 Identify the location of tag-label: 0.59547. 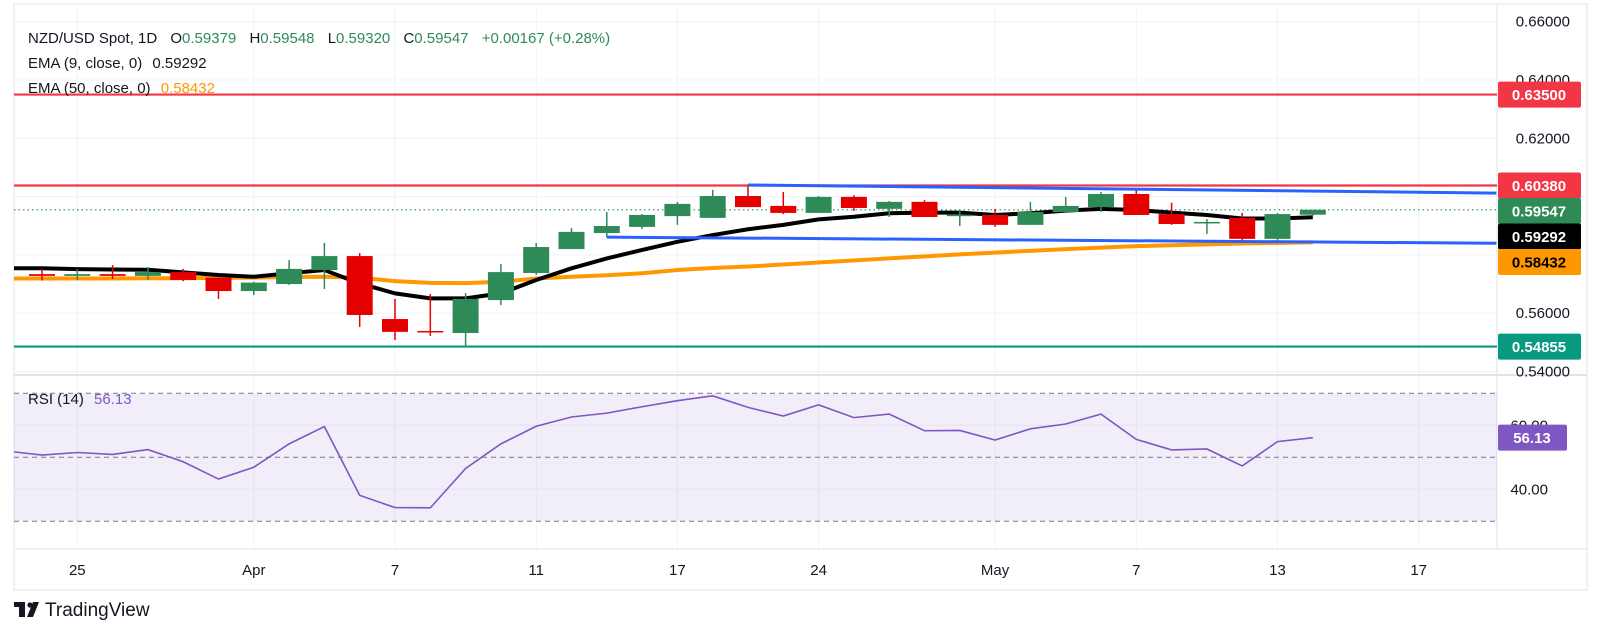
(1539, 212).